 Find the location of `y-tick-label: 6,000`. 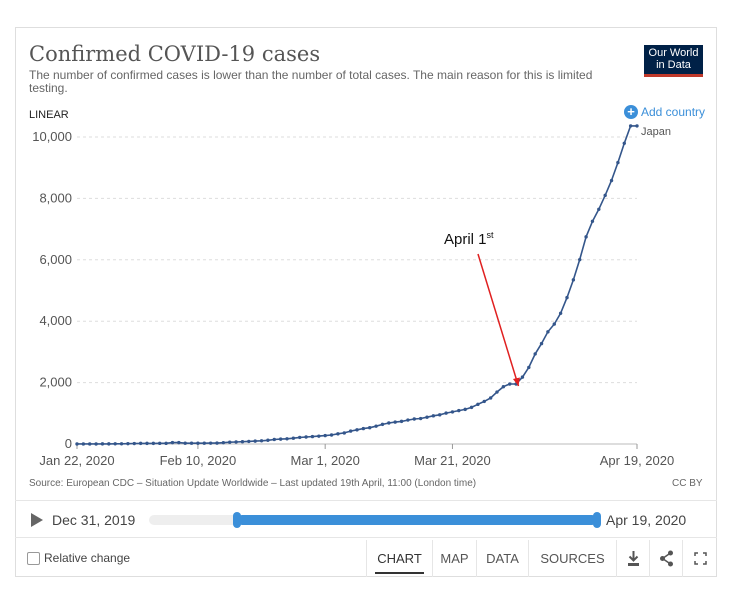

y-tick-label: 6,000 is located at coordinates (55, 259).